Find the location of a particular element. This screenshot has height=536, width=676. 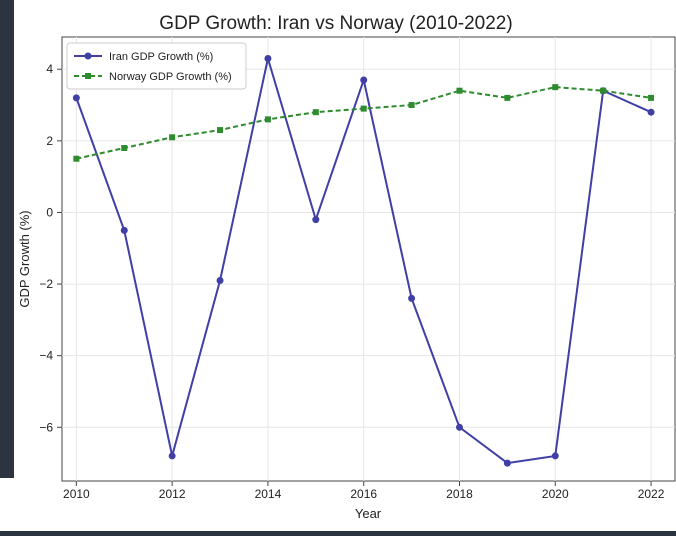

x-axis-label: Year is located at coordinates (368, 513).